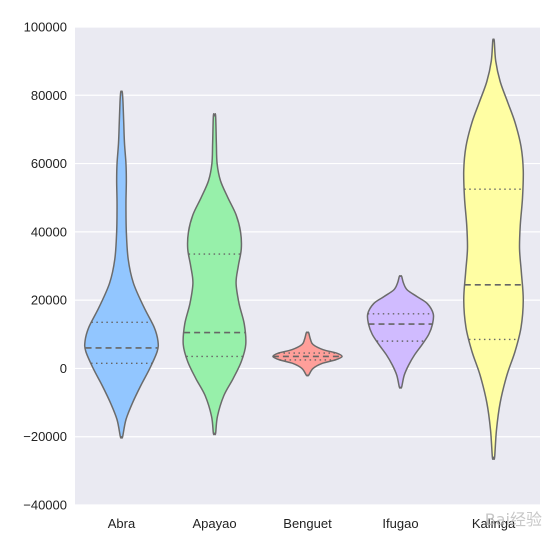  I want to click on y-tick-label: 100000, so click(45, 27).